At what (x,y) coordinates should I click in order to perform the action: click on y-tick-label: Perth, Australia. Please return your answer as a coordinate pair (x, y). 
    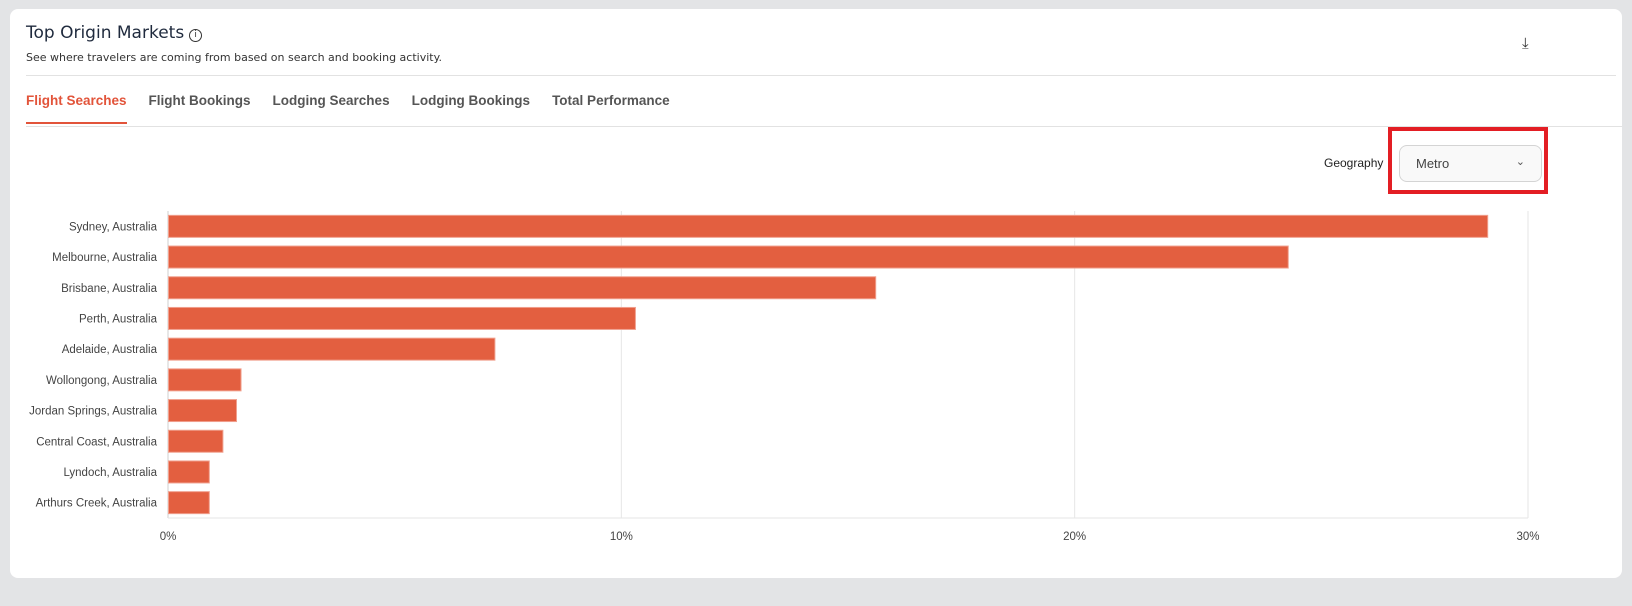
    Looking at the image, I should click on (118, 319).